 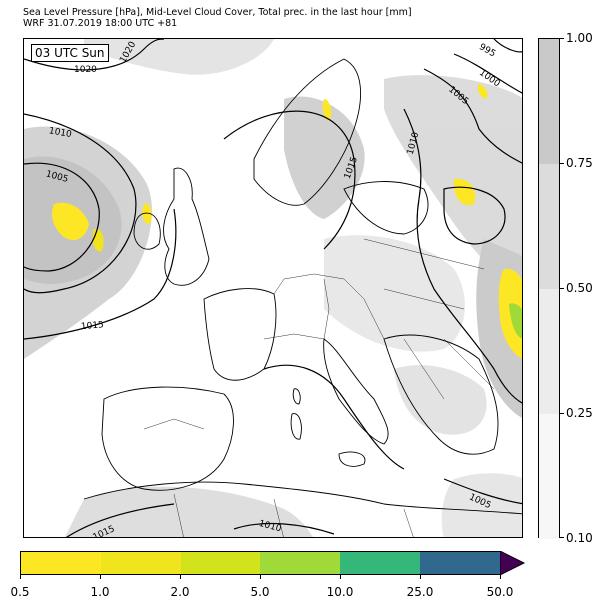 What do you see at coordinates (500, 592) in the screenshot?
I see `precip-tick-label: 50.0` at bounding box center [500, 592].